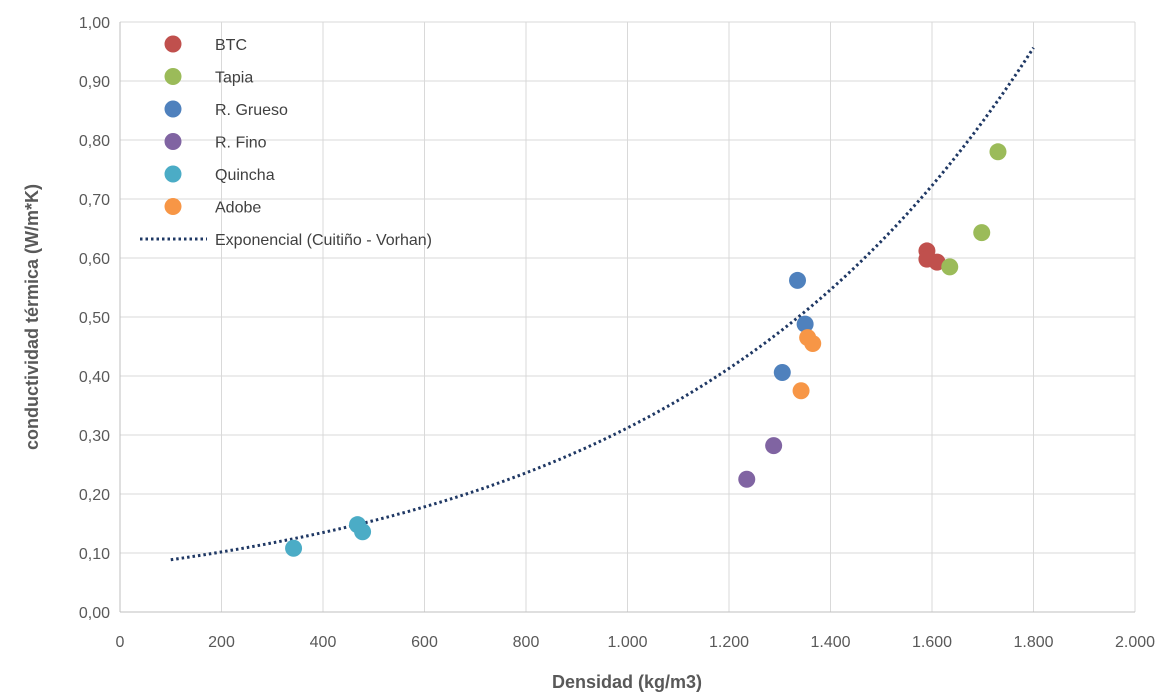 The width and height of the screenshot is (1165, 698). I want to click on legend-marker-quincha, so click(173, 174).